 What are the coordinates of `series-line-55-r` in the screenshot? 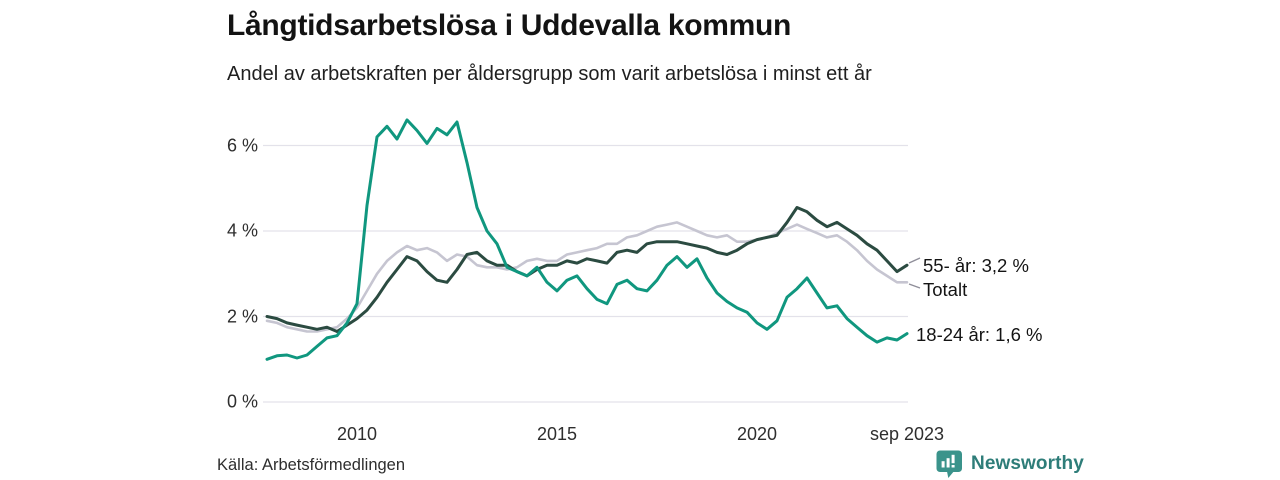 It's located at (587, 269).